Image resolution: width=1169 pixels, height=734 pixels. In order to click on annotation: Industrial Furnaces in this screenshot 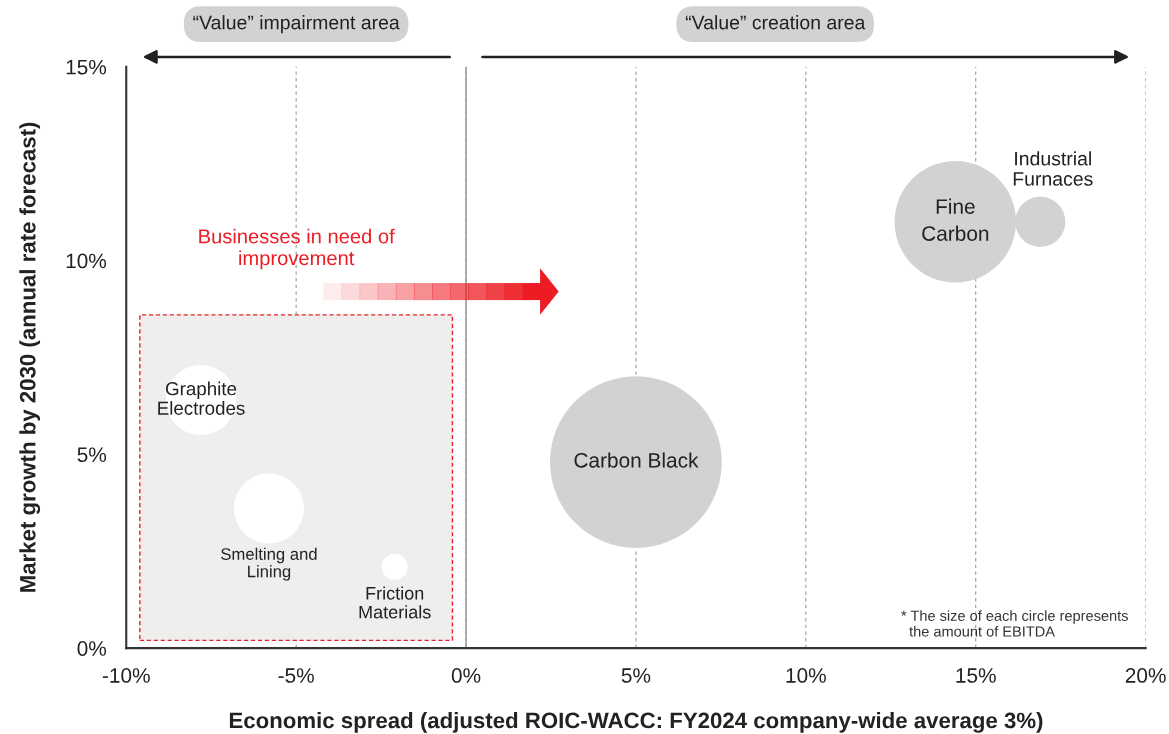, I will do `click(1053, 168)`.